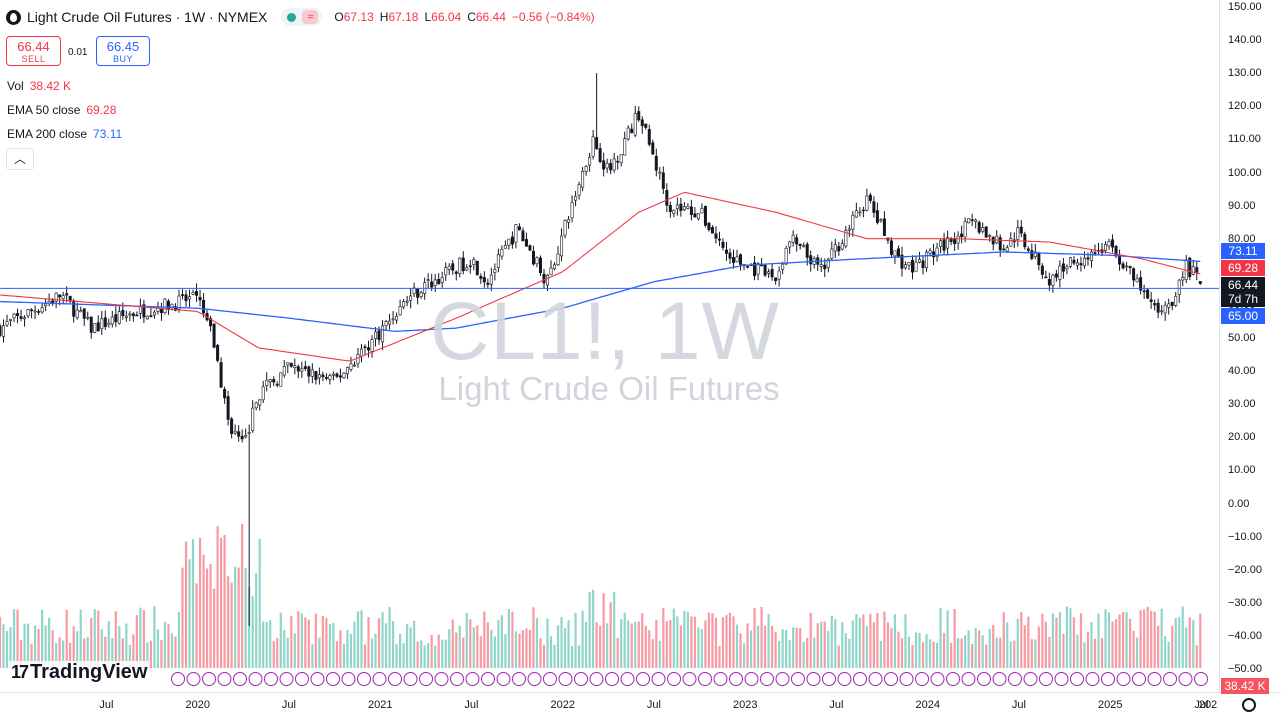  Describe the element at coordinates (106, 705) in the screenshot. I see `time-tick-label: Jul` at that location.